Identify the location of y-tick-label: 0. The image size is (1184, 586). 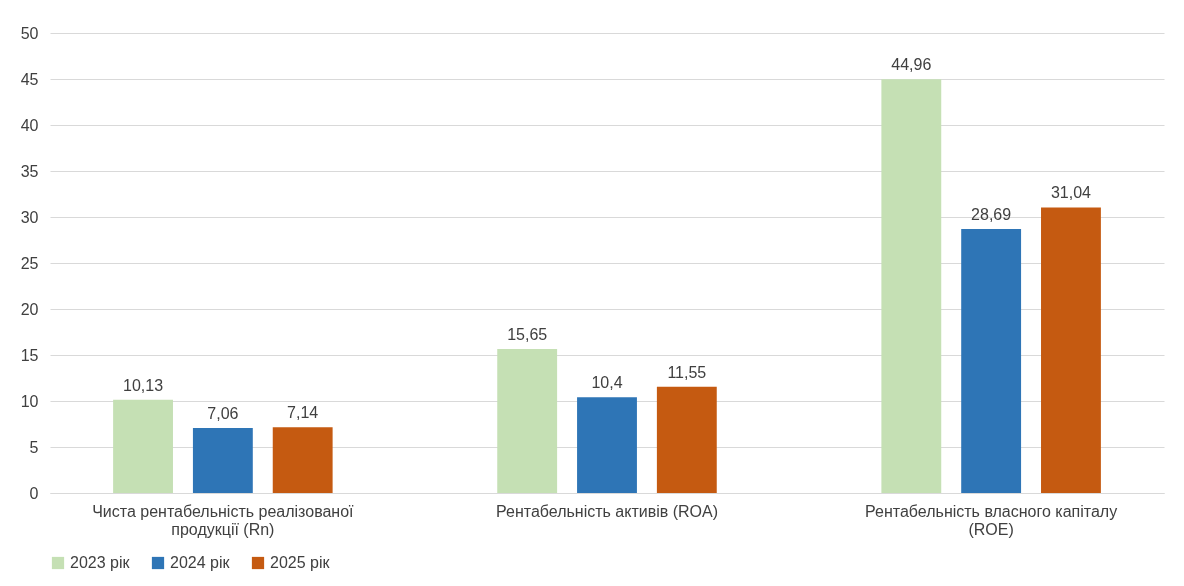
(34, 493).